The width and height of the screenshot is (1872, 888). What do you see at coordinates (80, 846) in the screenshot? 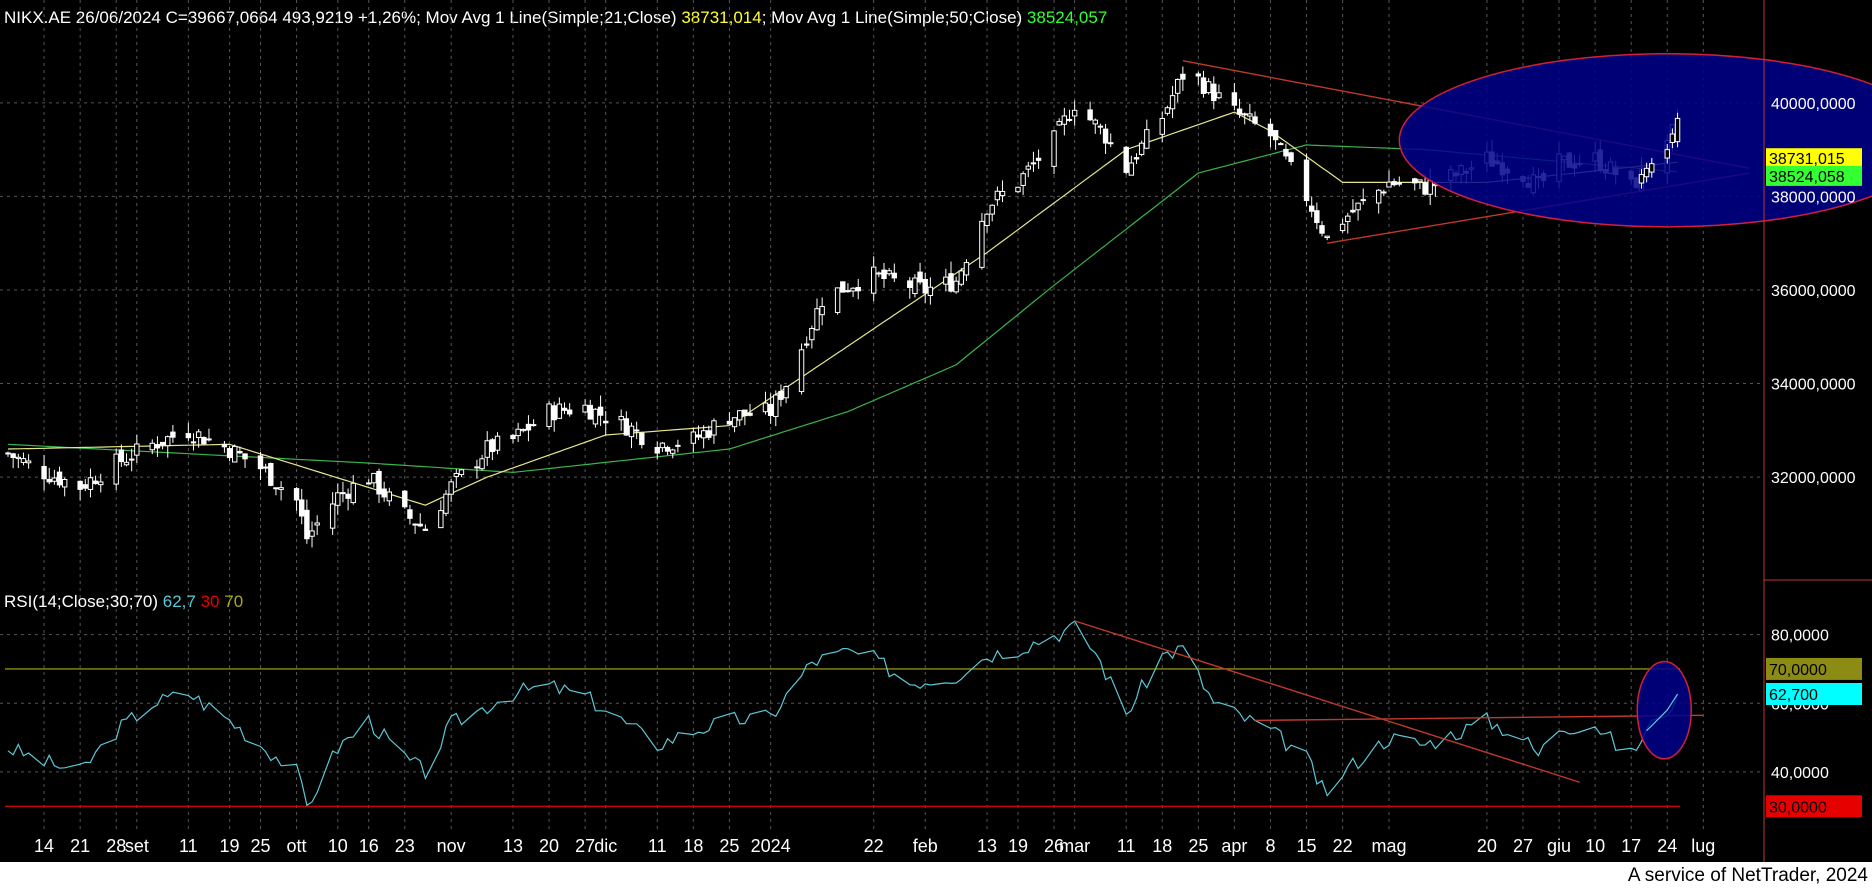
I see `date-tick-label: 21` at bounding box center [80, 846].